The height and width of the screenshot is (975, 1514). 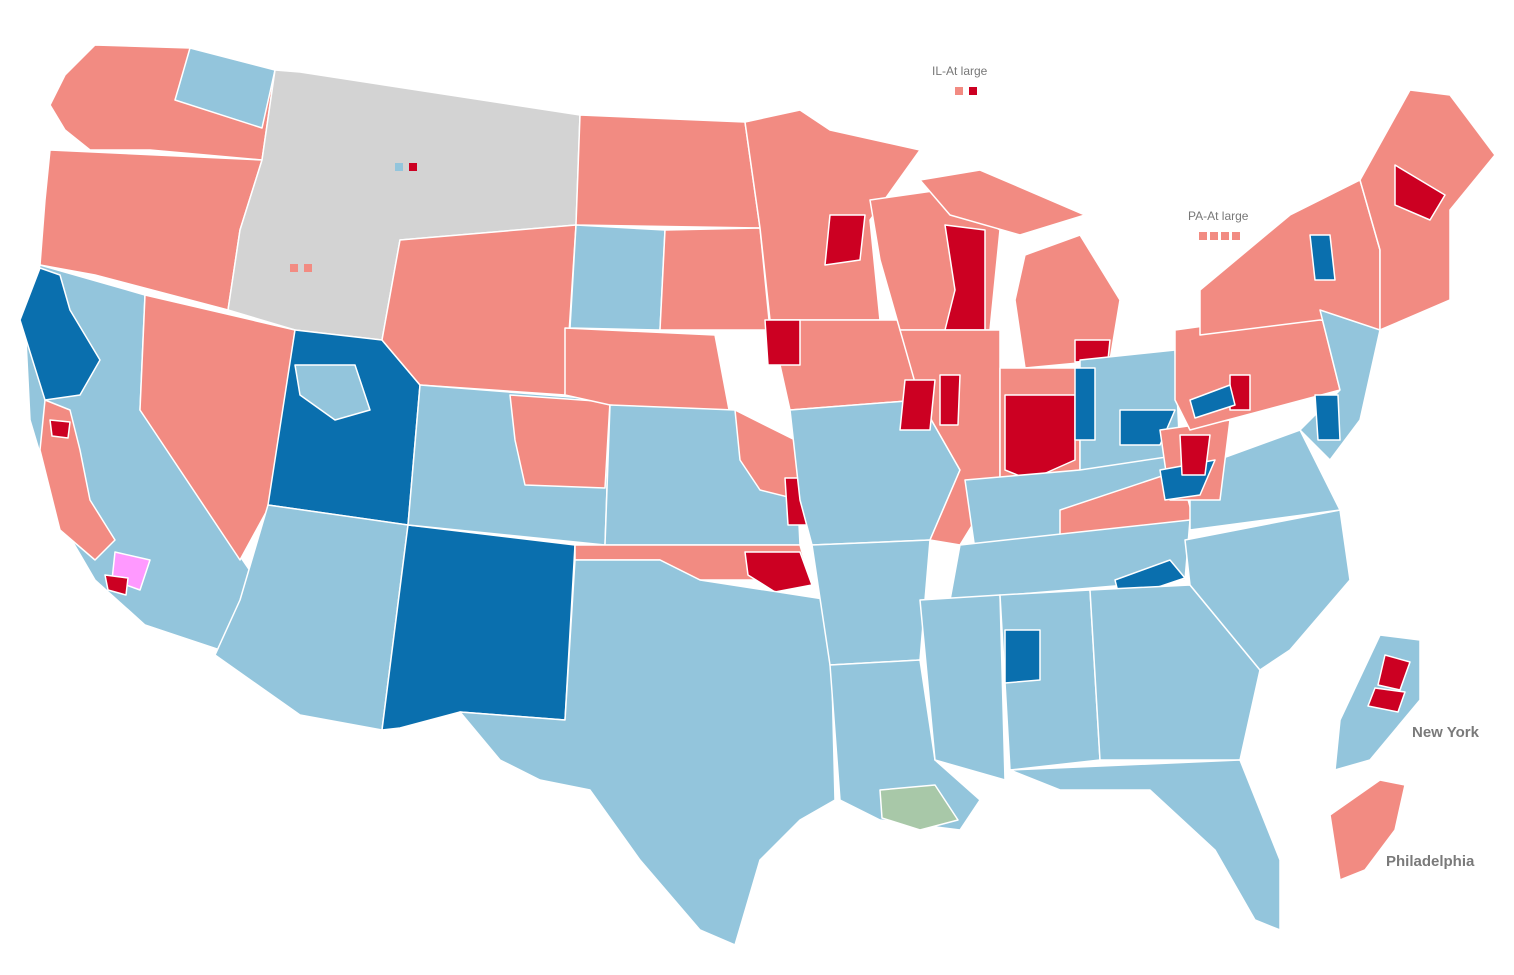 What do you see at coordinates (668, 171) in the screenshot?
I see `region-north-dakota` at bounding box center [668, 171].